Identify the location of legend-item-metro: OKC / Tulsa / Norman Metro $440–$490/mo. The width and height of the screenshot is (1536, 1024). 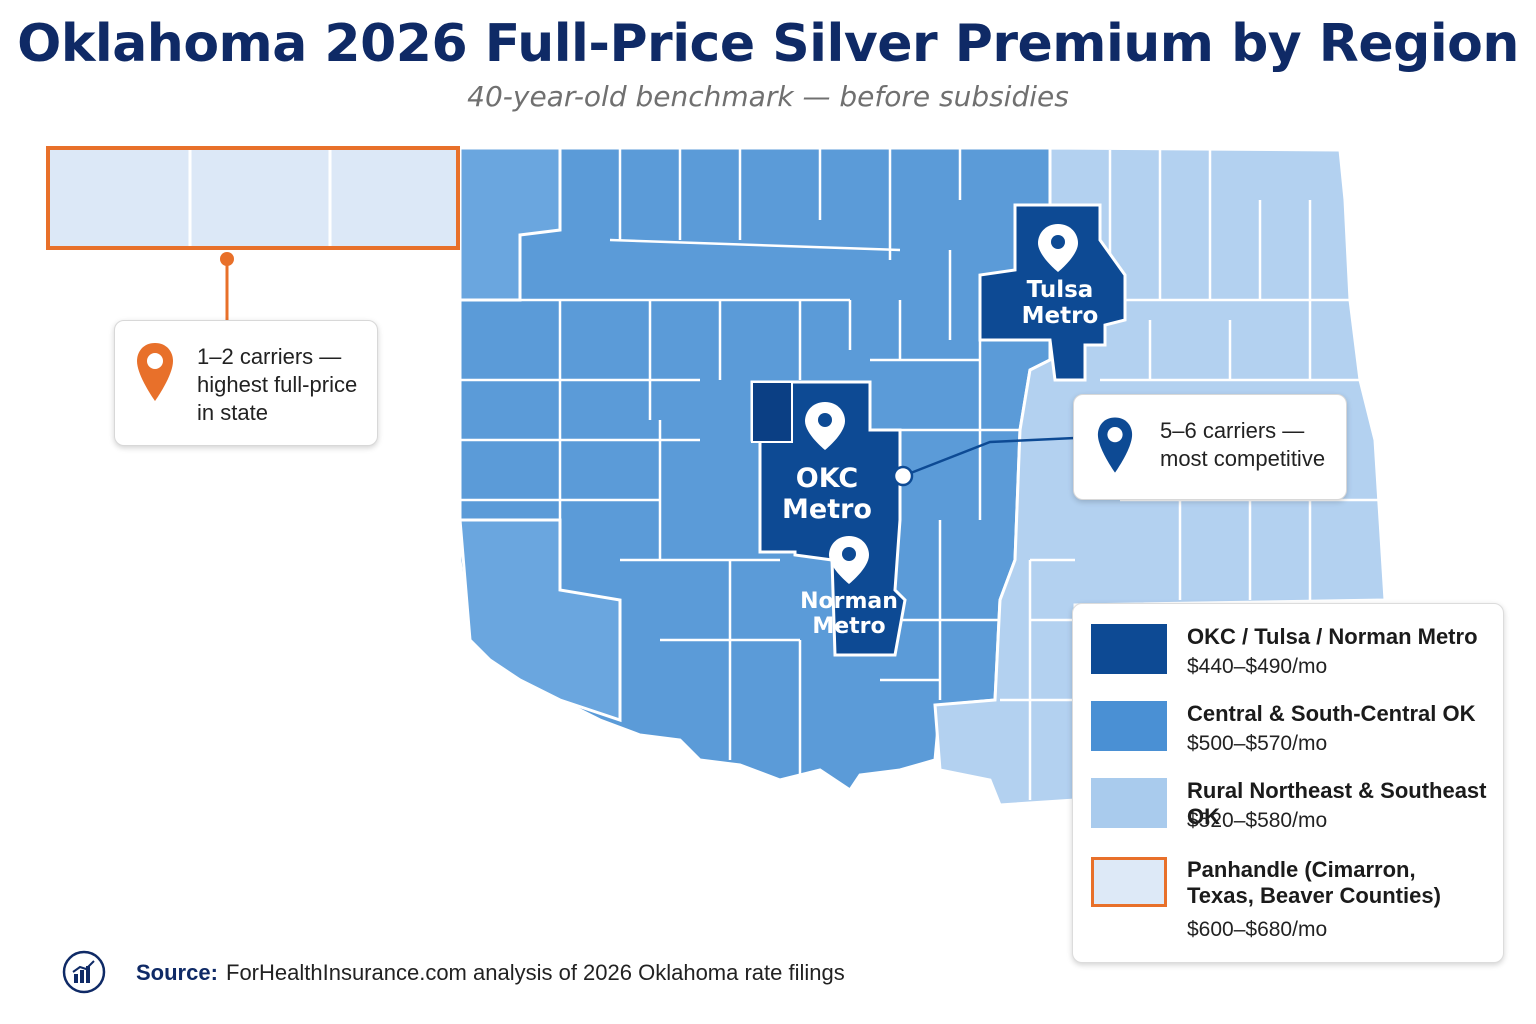
(1291, 654).